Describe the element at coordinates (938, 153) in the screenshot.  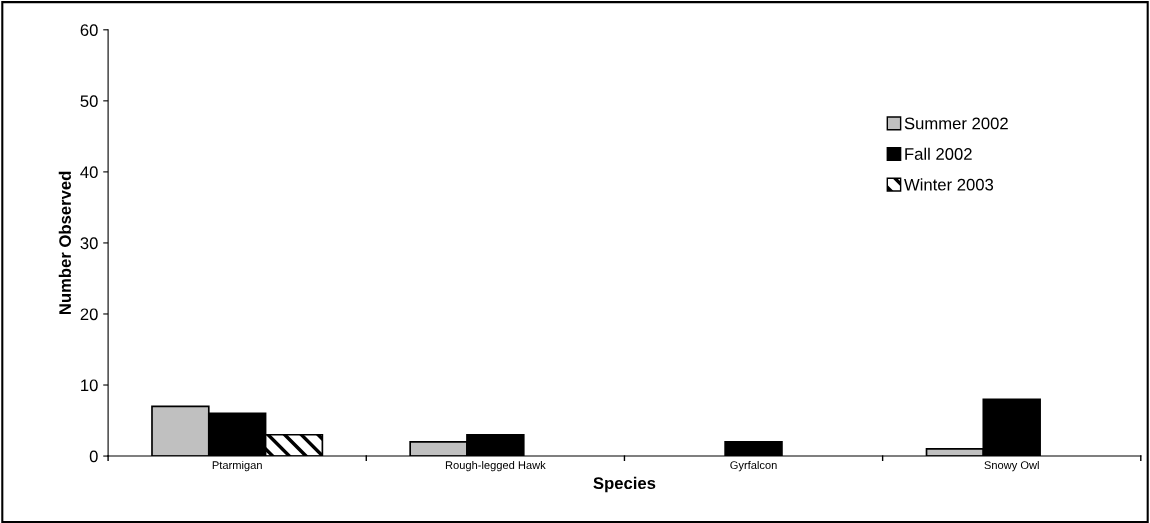
I see `legend-label: Fall 2002` at that location.